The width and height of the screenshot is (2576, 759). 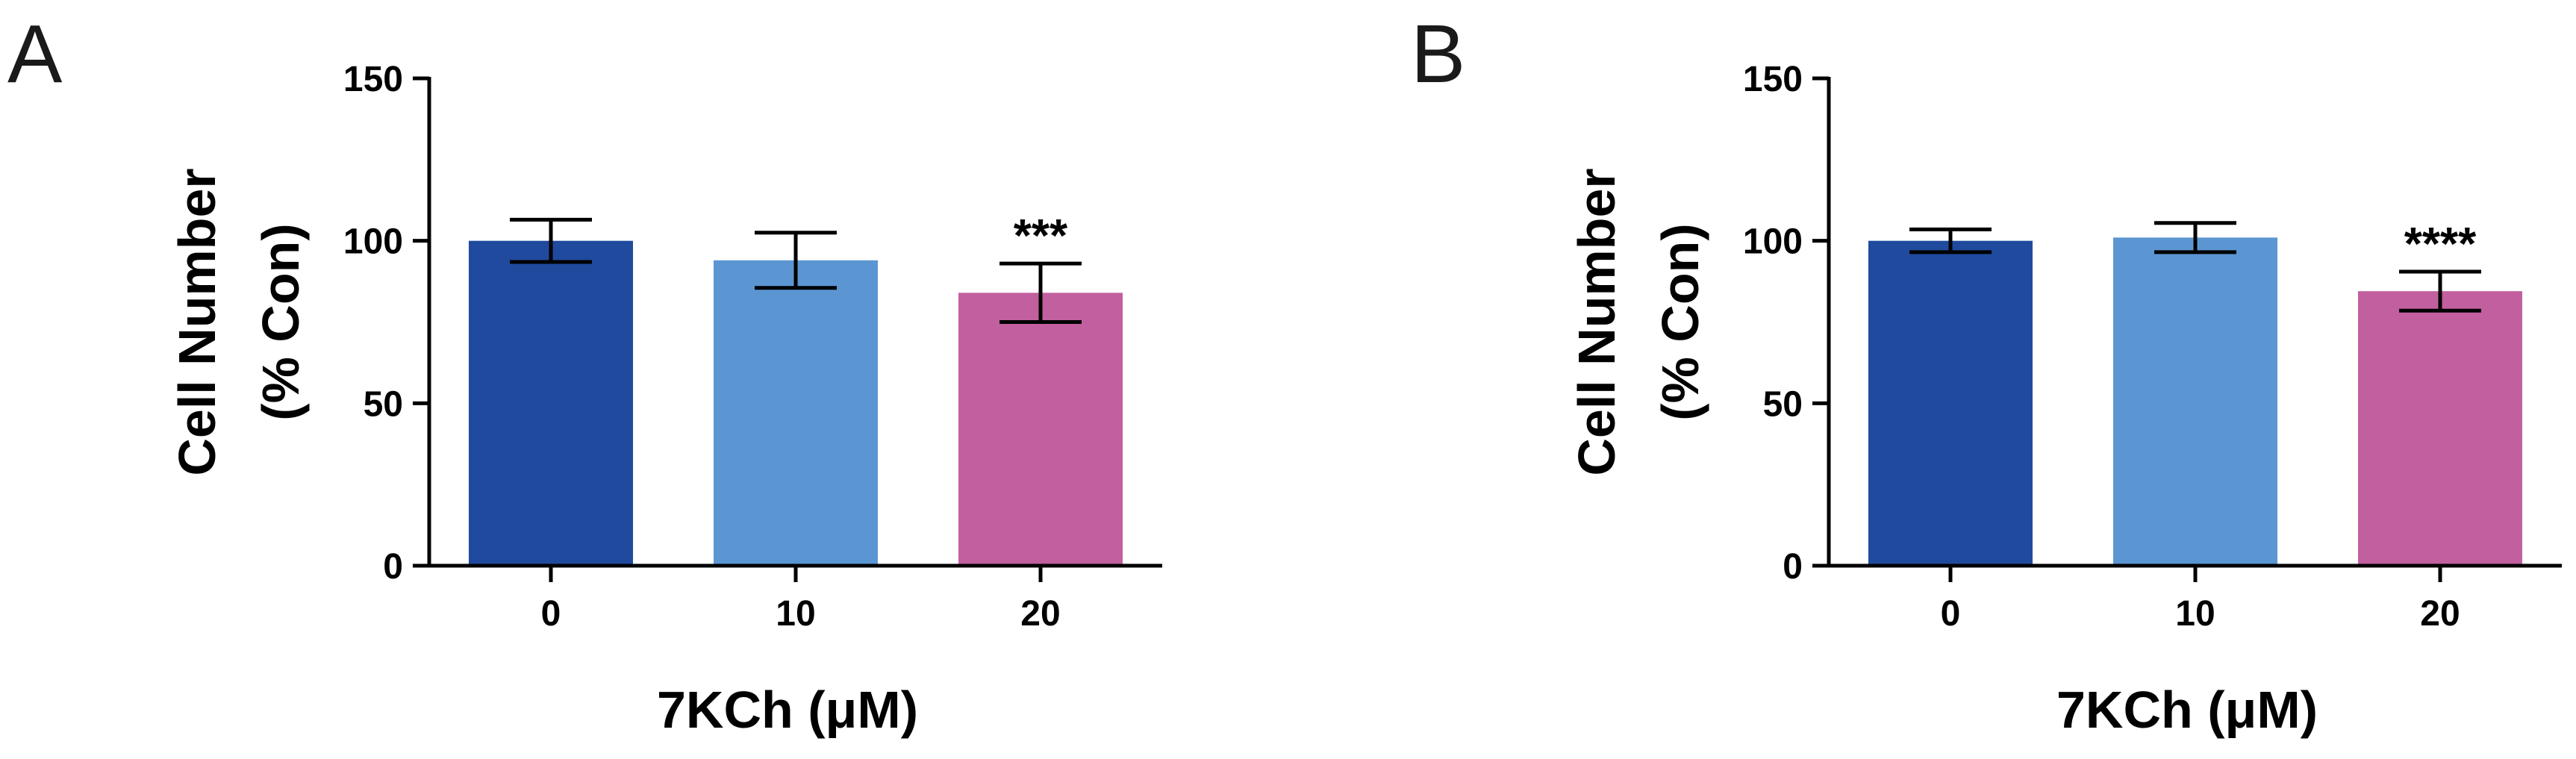 What do you see at coordinates (1041, 236) in the screenshot?
I see `significance-label: ***` at bounding box center [1041, 236].